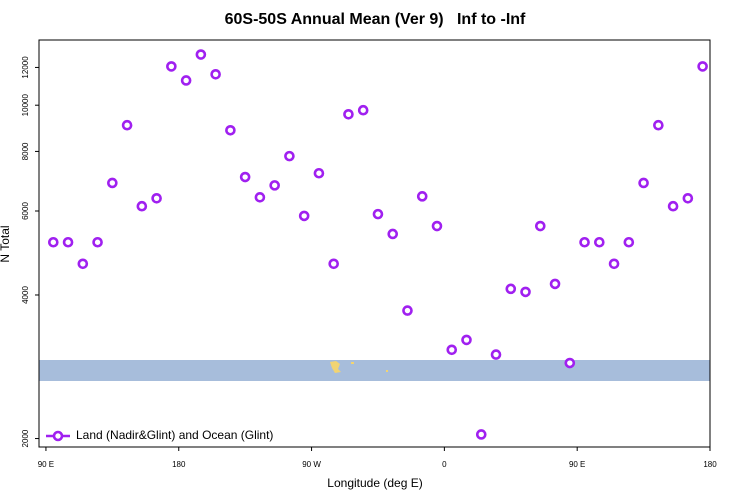 This screenshot has height=500, width=750. Describe the element at coordinates (311, 464) in the screenshot. I see `x-tick-label: 90 W` at that location.